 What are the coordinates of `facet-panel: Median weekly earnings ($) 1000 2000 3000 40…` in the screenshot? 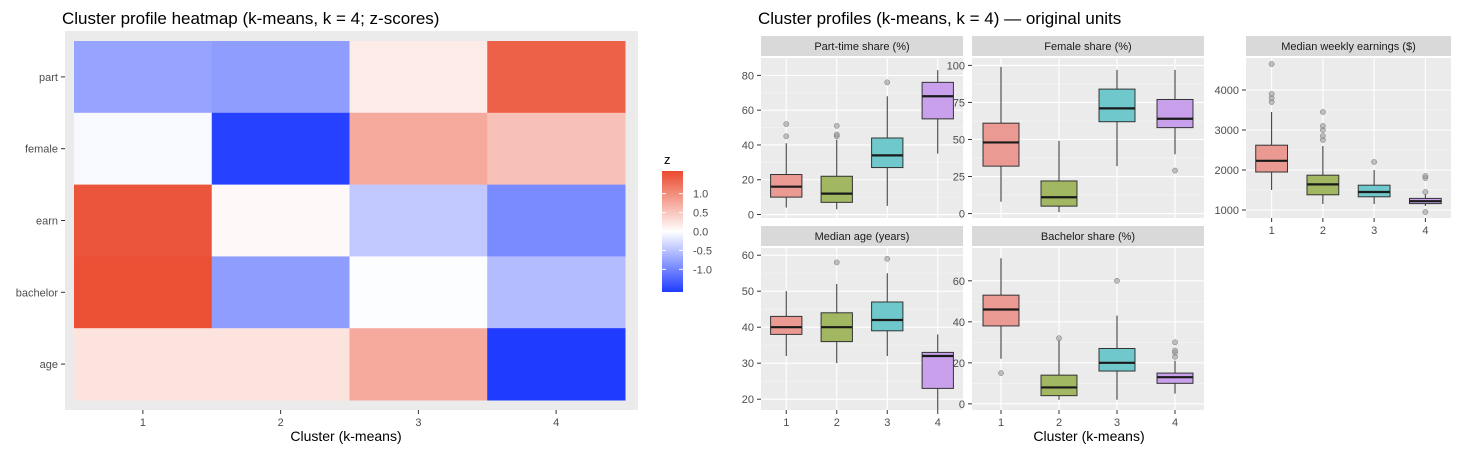 It's located at (1333, 136).